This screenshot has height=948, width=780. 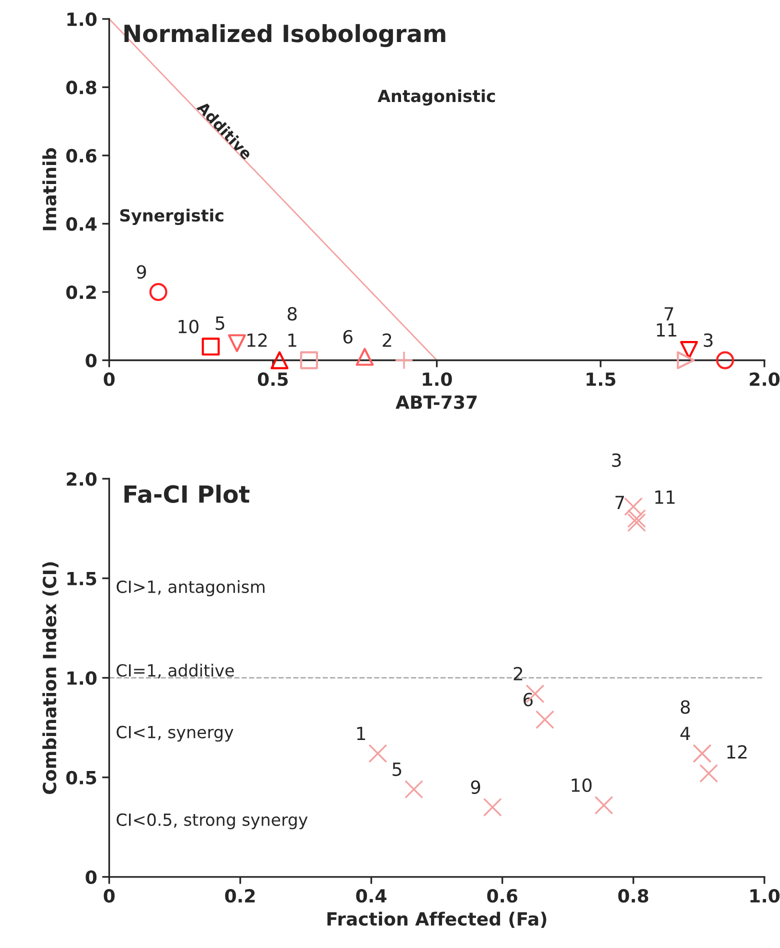 I want to click on x-tick-label: 0.5, so click(x=273, y=379).